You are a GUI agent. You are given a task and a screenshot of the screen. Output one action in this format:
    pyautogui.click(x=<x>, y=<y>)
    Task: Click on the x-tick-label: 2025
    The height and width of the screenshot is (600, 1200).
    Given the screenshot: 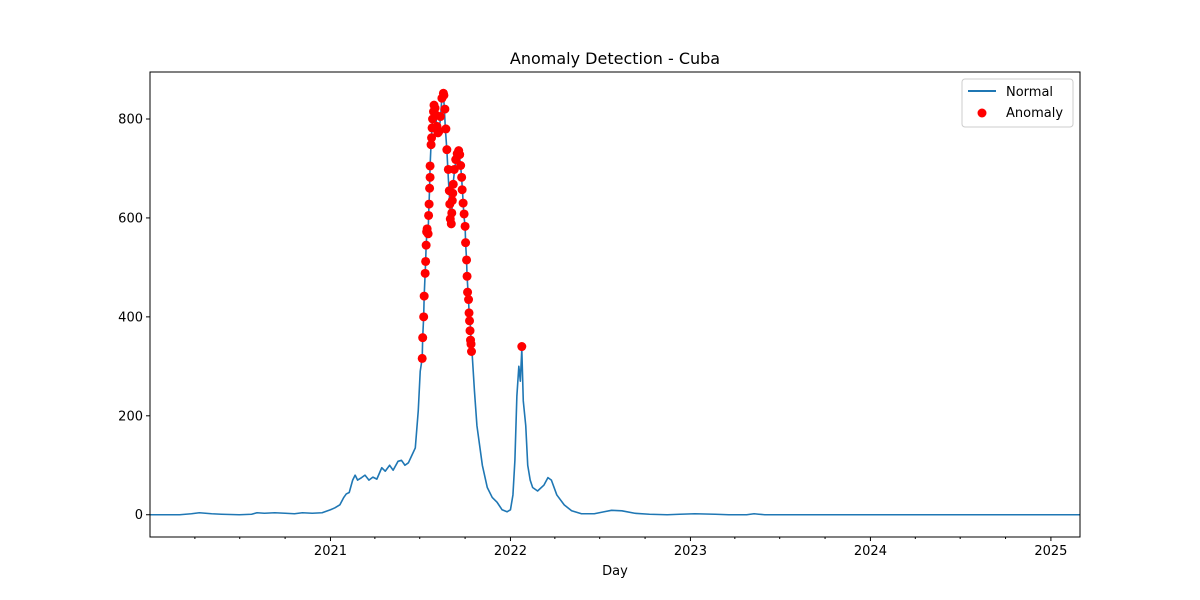 What is the action you would take?
    pyautogui.click(x=1050, y=551)
    